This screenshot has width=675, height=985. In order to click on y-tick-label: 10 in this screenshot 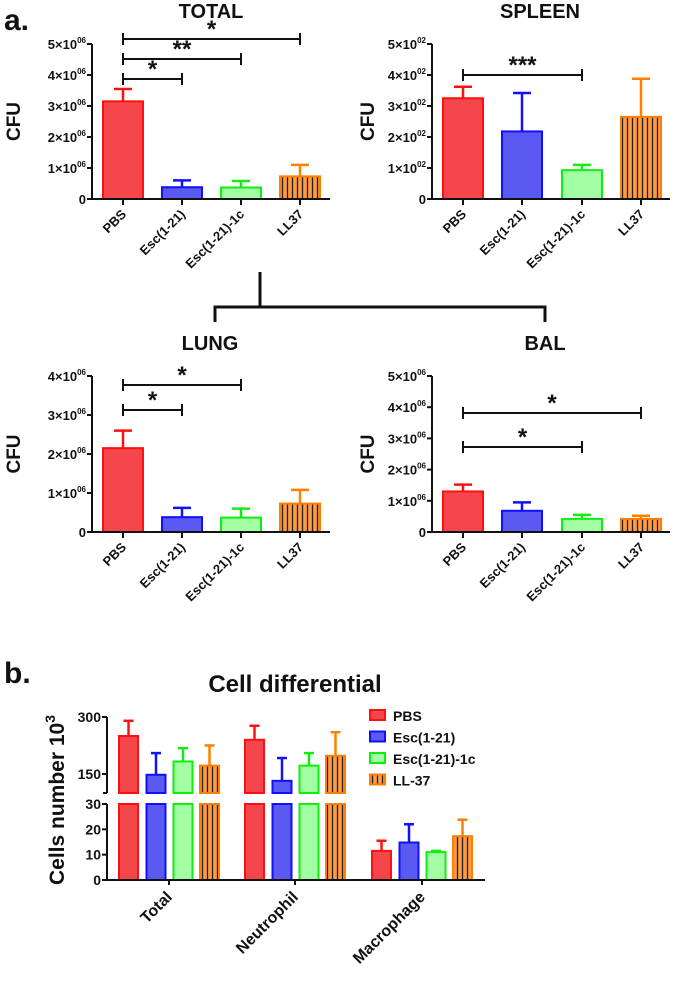, I will do `click(93, 855)`.